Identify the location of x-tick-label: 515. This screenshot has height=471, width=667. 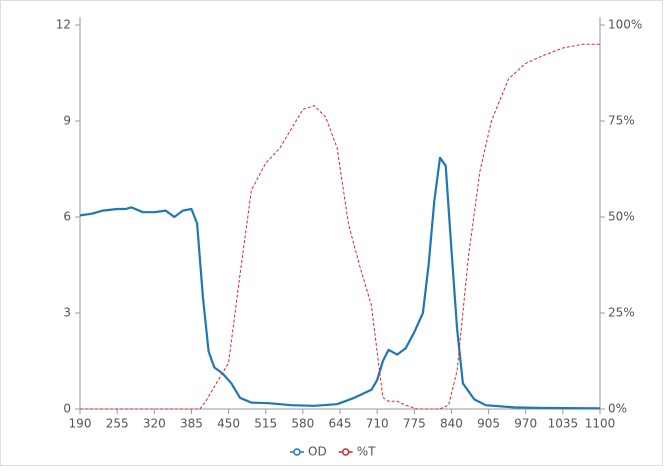
(265, 424).